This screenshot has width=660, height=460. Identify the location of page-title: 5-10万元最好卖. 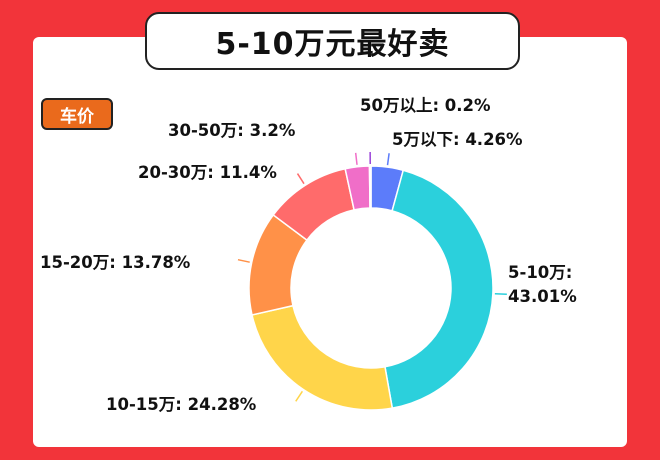
(332, 41).